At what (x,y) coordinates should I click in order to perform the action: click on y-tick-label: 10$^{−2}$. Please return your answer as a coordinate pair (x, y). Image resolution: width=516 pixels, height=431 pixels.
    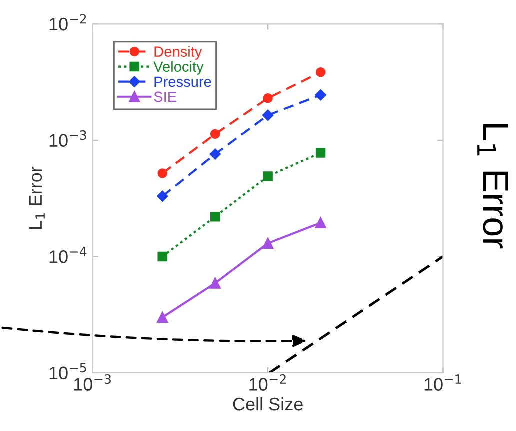
    Looking at the image, I should click on (68, 22).